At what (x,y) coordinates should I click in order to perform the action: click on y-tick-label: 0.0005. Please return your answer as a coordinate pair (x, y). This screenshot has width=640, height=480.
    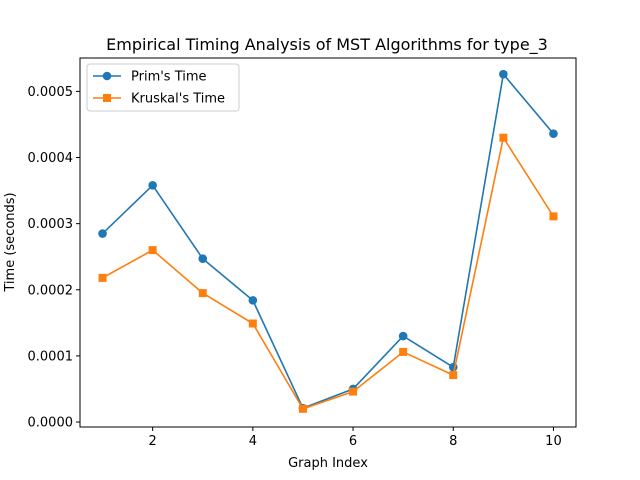
    Looking at the image, I should click on (51, 92).